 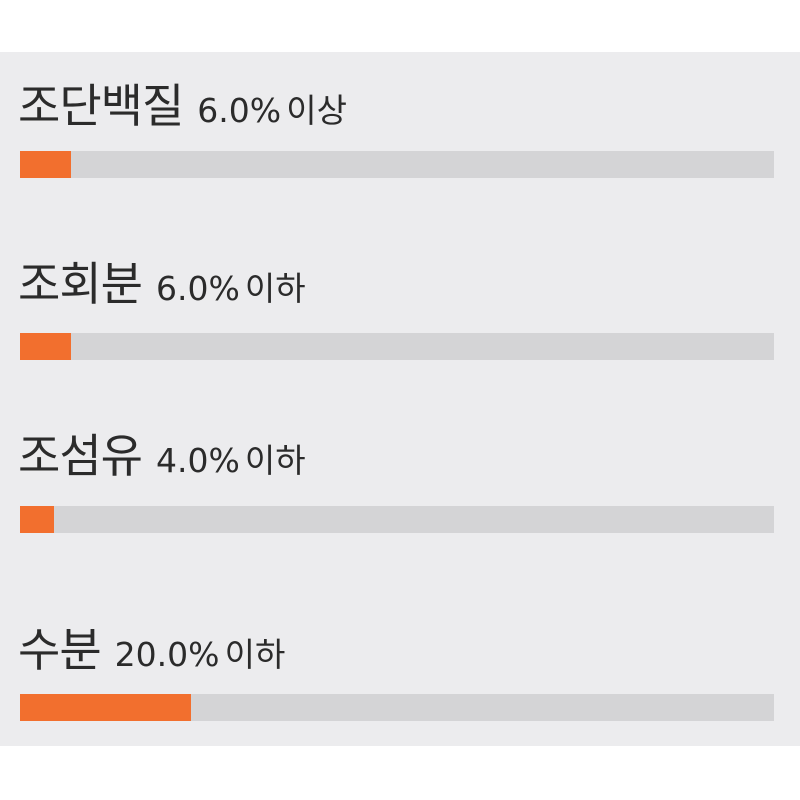 I want to click on nutrient-qualifier: 이상, so click(x=316, y=110).